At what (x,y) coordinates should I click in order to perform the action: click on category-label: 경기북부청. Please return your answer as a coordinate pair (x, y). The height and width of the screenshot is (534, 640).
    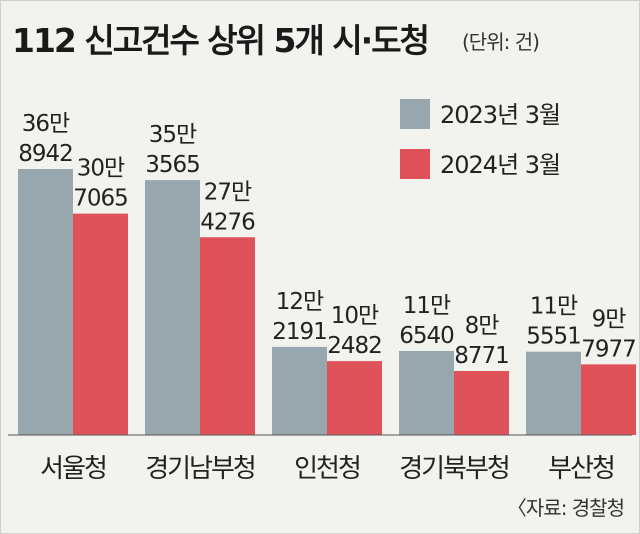
    Looking at the image, I should click on (454, 469).